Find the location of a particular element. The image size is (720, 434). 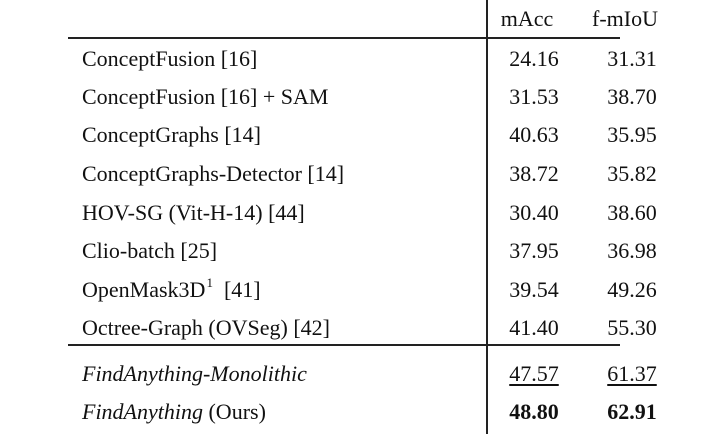

fmiou-value: 31.31 is located at coordinates (632, 58).